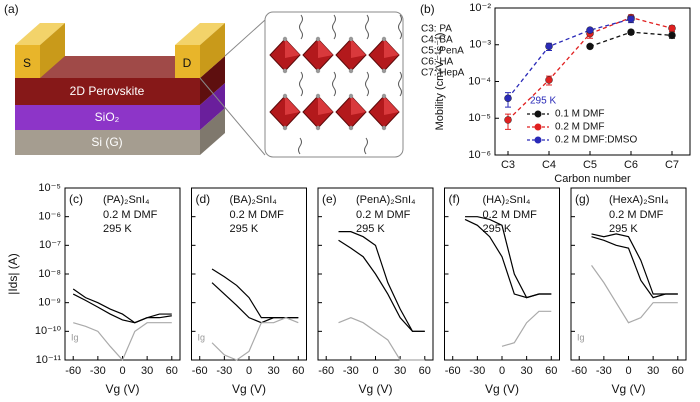 This screenshot has height=402, width=700. What do you see at coordinates (50, 245) in the screenshot?
I see `y-tick-label: 10⁻⁷` at bounding box center [50, 245].